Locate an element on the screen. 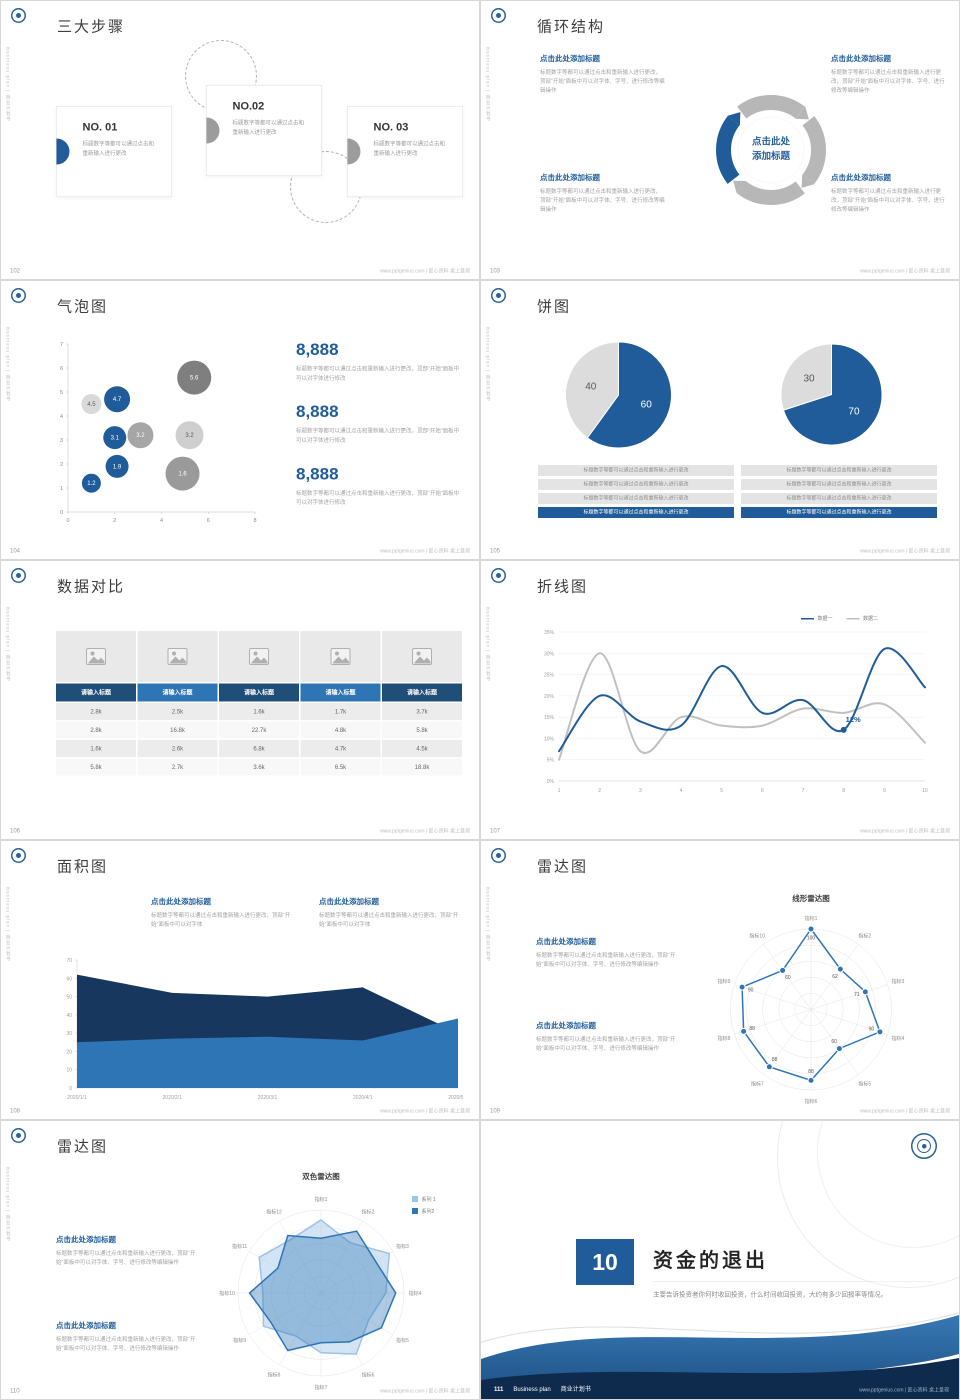  page-title: 雷达图 is located at coordinates (82, 1147).